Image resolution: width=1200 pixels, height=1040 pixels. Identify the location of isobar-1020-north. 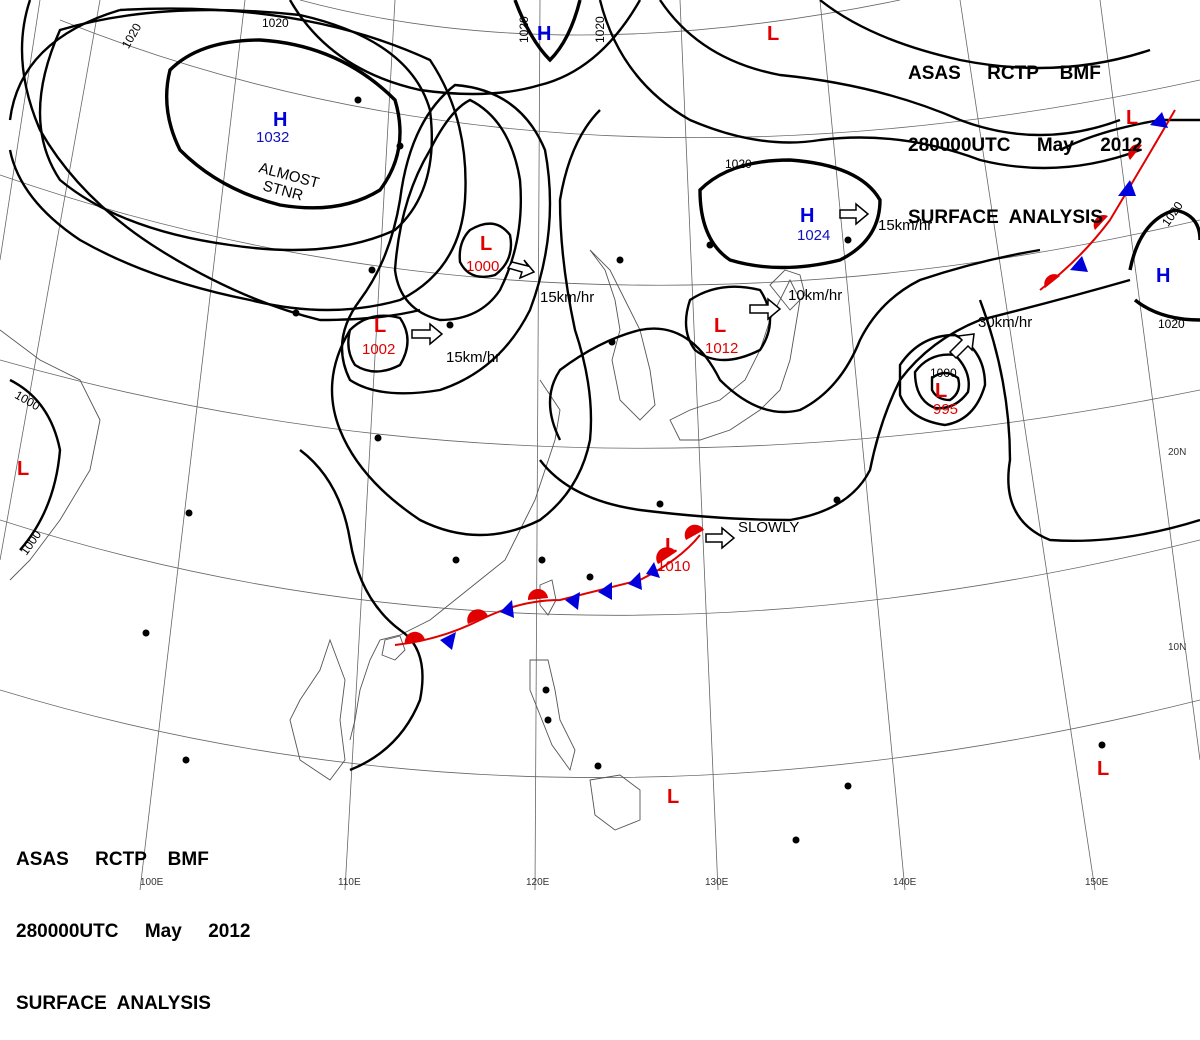
(465, 48).